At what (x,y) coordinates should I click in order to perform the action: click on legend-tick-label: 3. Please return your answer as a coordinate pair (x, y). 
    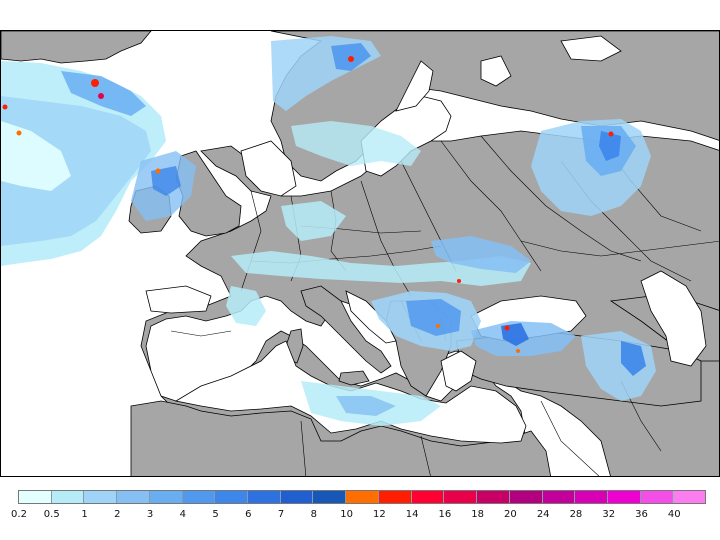
    Looking at the image, I should click on (150, 514).